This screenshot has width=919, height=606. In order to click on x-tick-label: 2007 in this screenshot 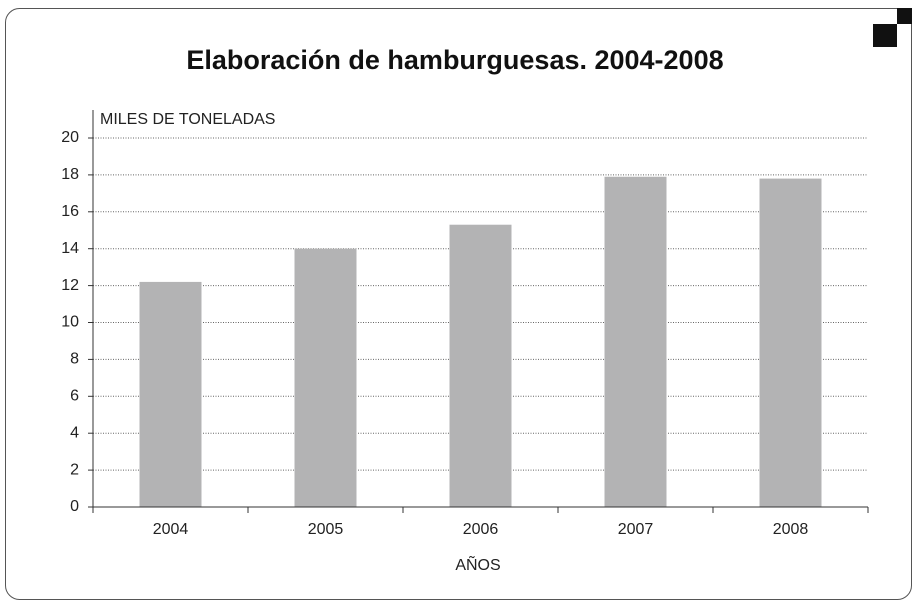, I will do `click(636, 529)`.